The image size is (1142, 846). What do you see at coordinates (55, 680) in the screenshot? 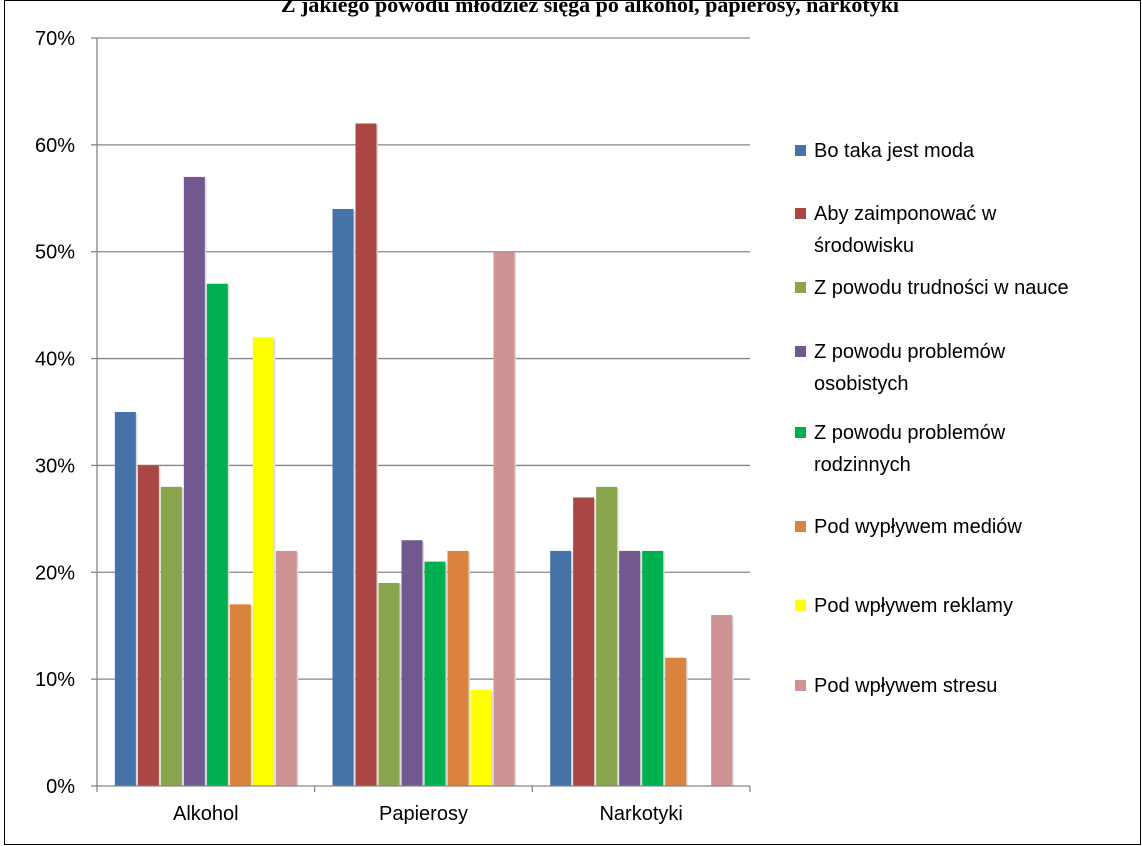
I see `y-tick-label: 10%` at bounding box center [55, 680].